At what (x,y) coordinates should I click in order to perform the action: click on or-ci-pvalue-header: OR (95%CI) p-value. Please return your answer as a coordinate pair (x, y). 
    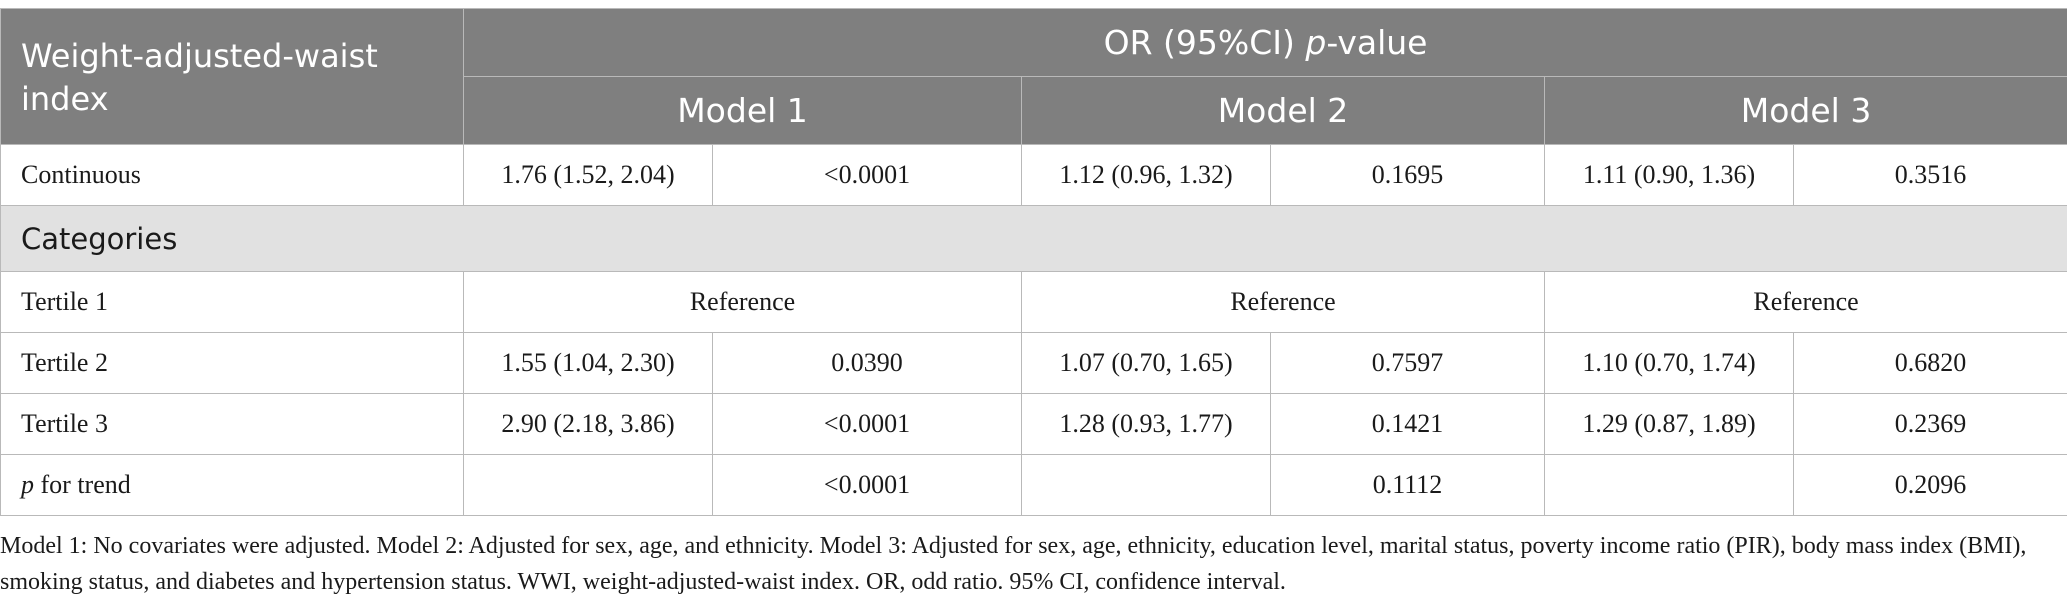
    Looking at the image, I should click on (1264, 42).